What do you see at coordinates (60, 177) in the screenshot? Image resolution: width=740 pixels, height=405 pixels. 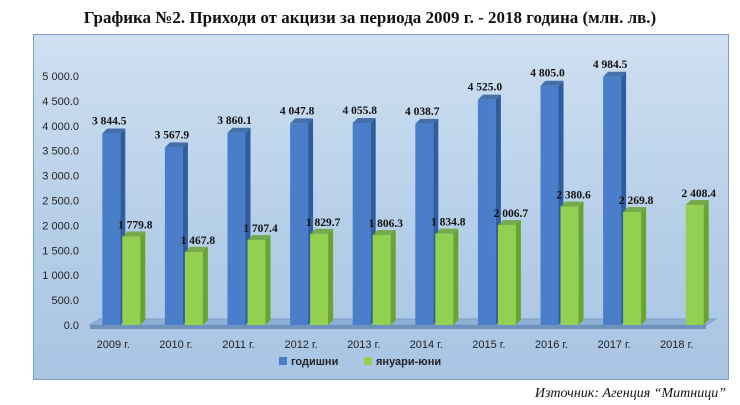 I see `y-tick-label: 3 000.0` at bounding box center [60, 177].